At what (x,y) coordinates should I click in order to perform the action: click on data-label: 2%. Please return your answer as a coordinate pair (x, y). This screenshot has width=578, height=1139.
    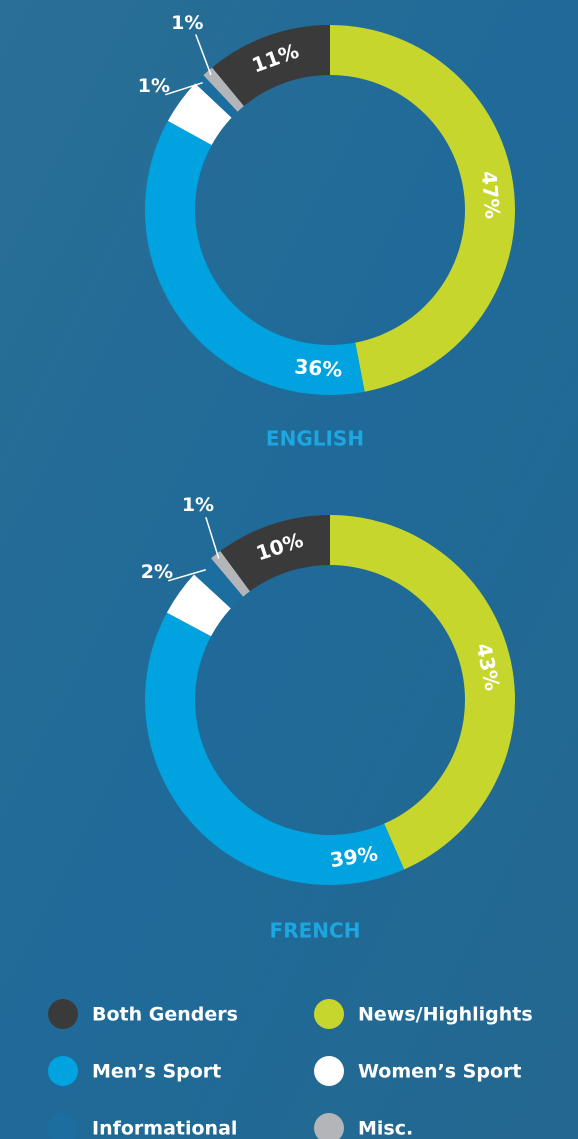
    Looking at the image, I should click on (157, 572).